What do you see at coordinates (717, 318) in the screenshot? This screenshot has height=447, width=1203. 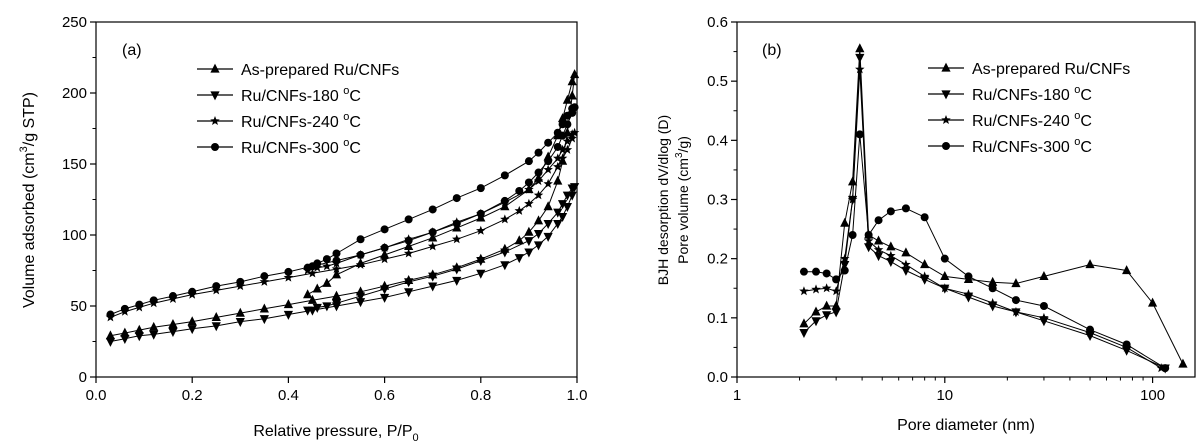 I see `y-tick-label: 0.1` at bounding box center [717, 318].